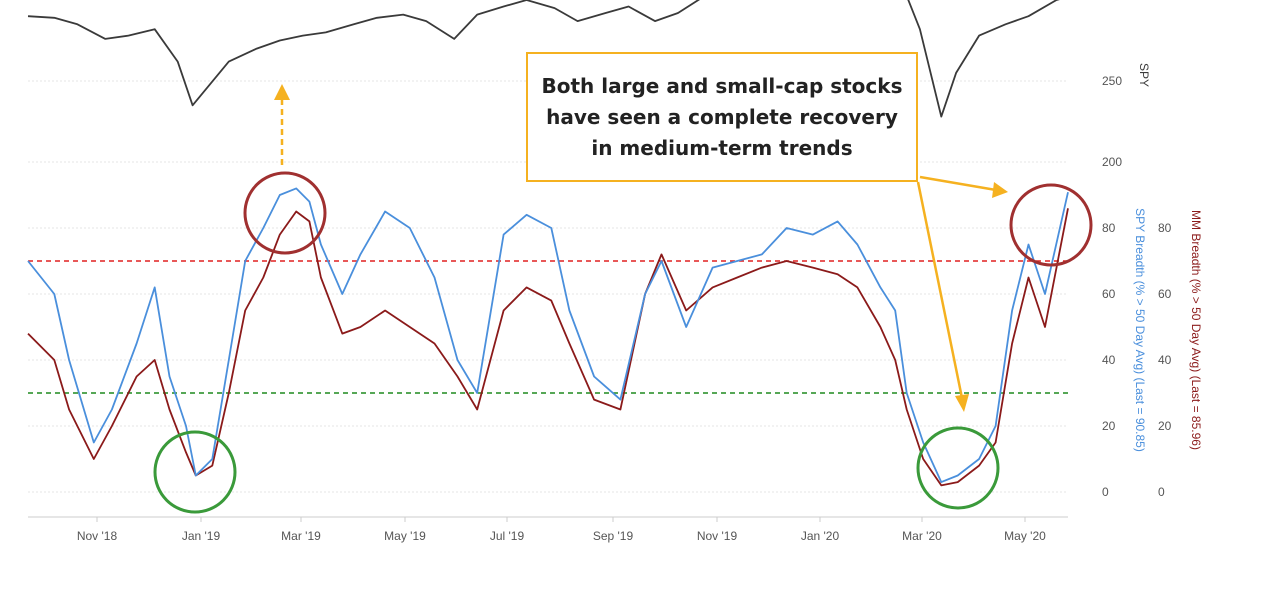  I want to click on highlight-circle-low-2018, so click(195, 472).